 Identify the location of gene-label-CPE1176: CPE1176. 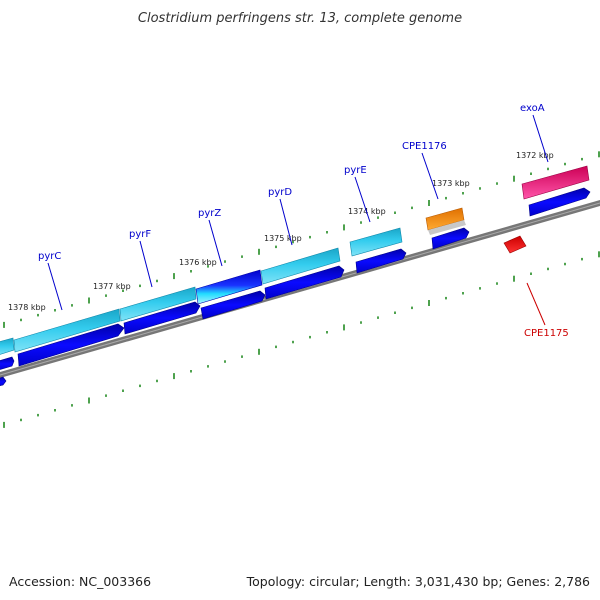
(424, 146).